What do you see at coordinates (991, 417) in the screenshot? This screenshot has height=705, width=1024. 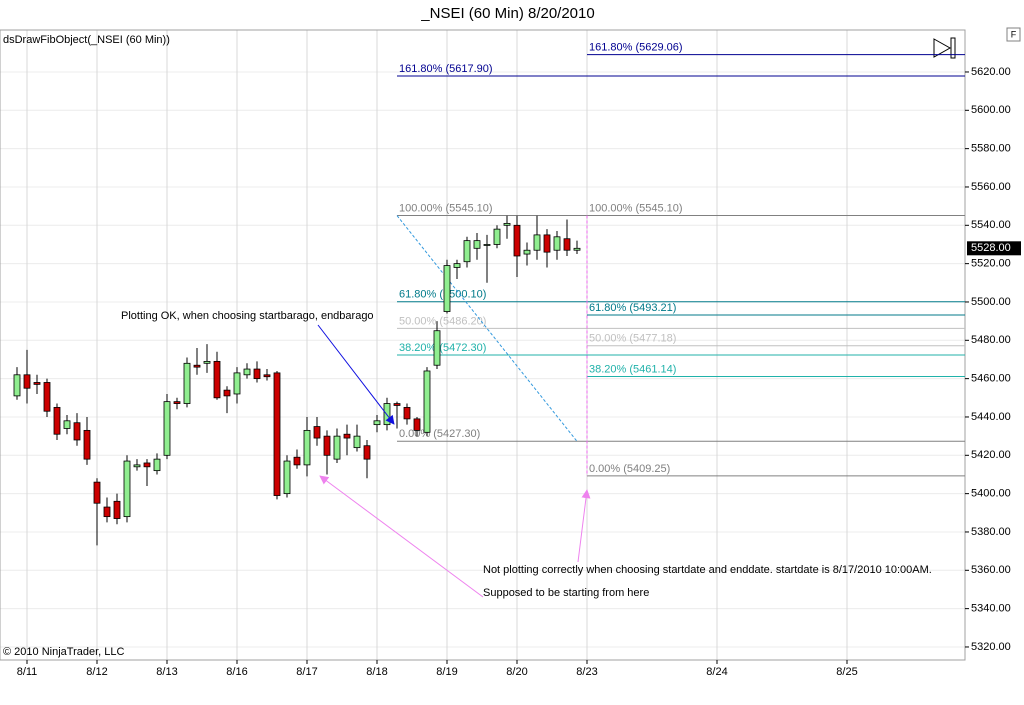 I see `y-tick-label: 5440.00` at bounding box center [991, 417].